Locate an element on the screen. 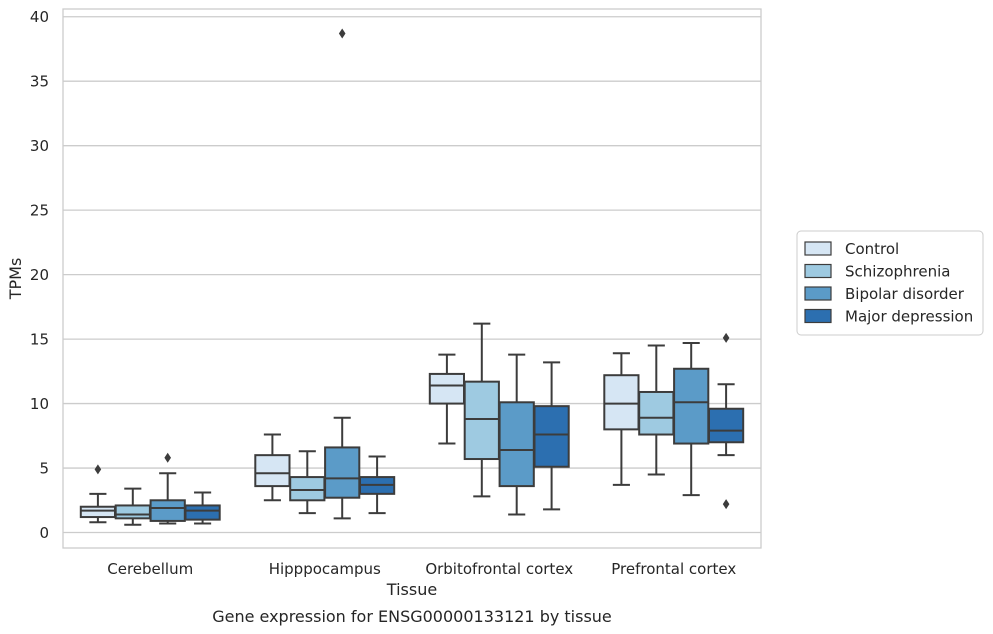 The image size is (993, 634). y-tick-label: 25 is located at coordinates (39, 211).